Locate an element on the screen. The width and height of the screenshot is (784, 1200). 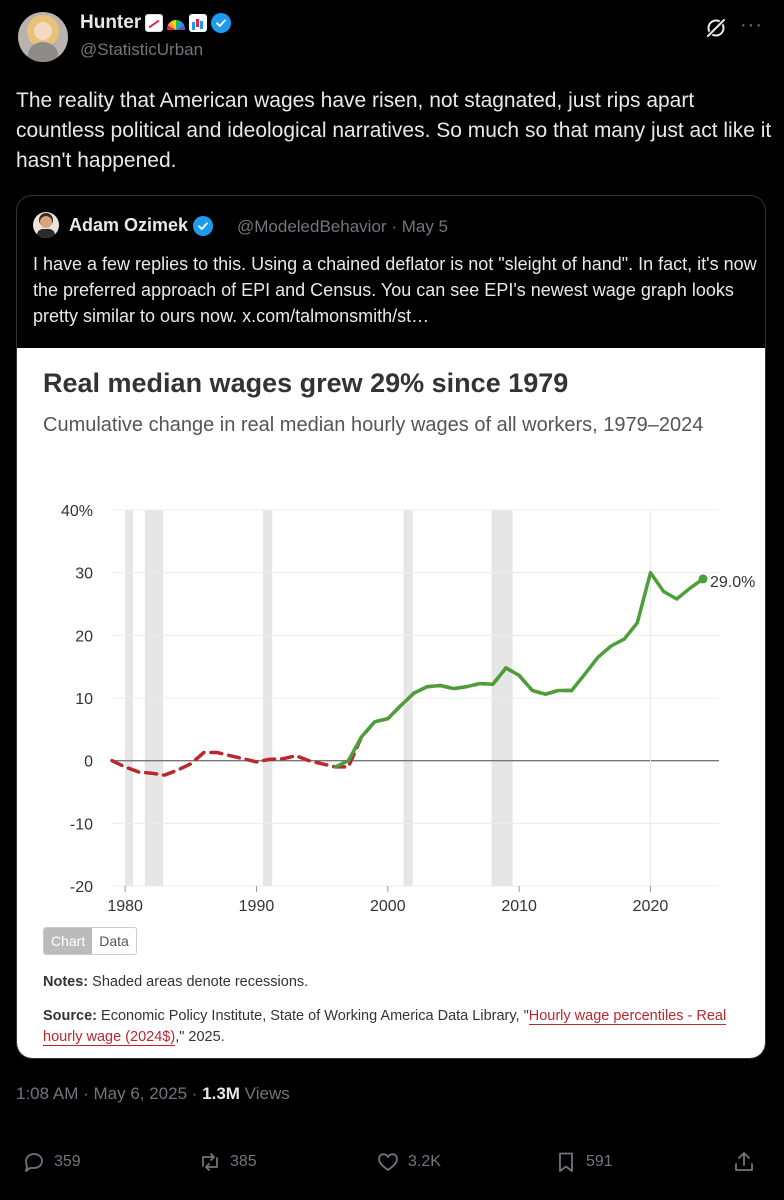
reply-icon is located at coordinates (34, 1162).